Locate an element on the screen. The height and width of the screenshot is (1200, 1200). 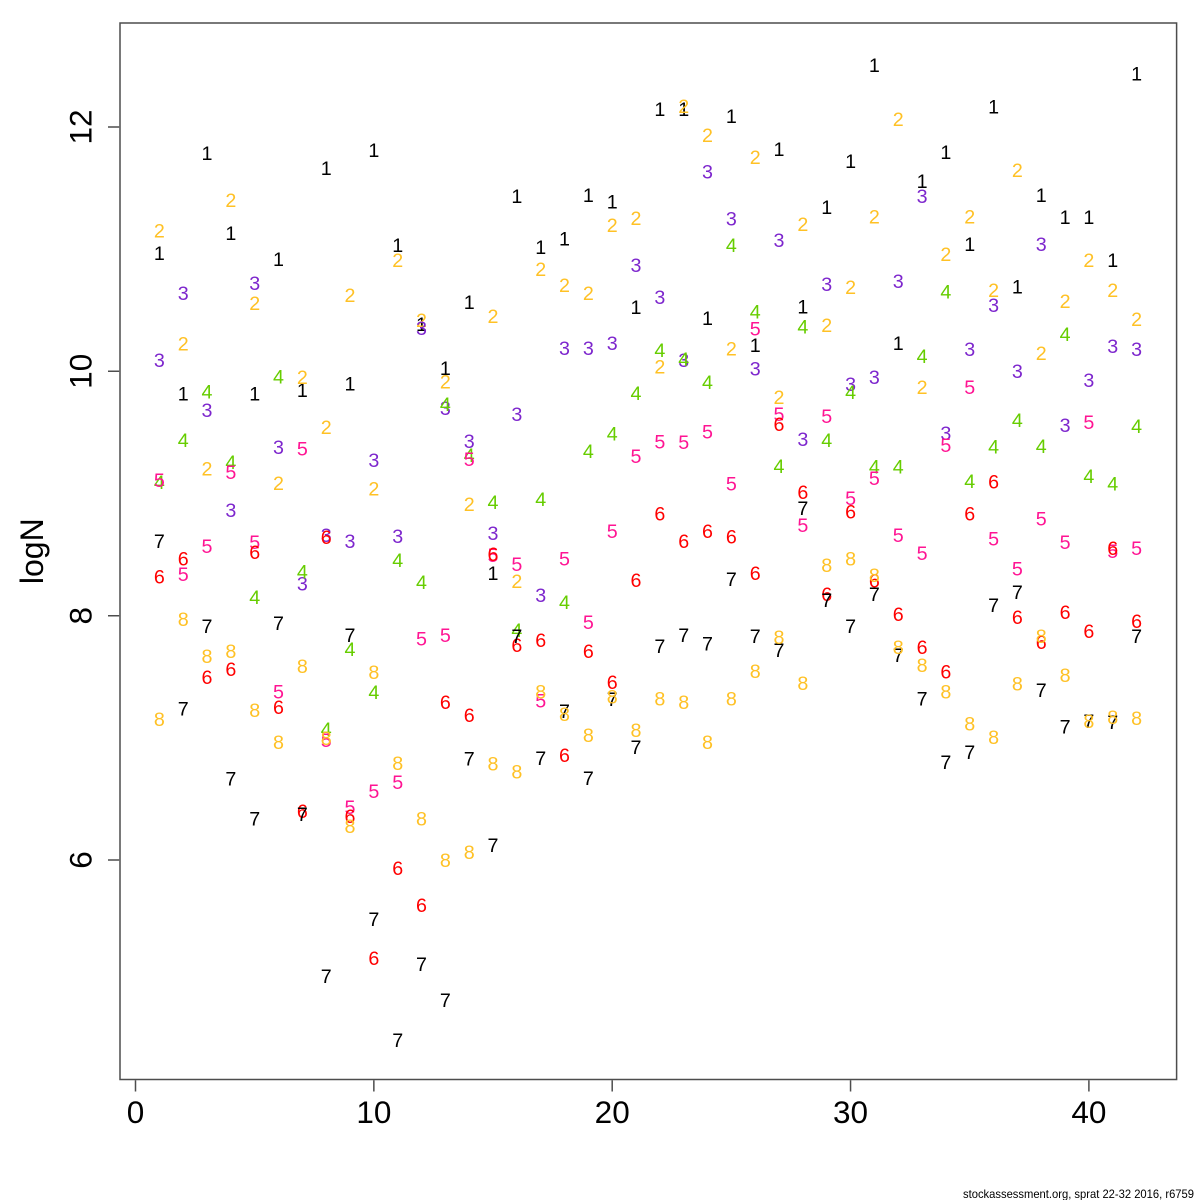
svg-text: logN is located at coordinates (32, 551).